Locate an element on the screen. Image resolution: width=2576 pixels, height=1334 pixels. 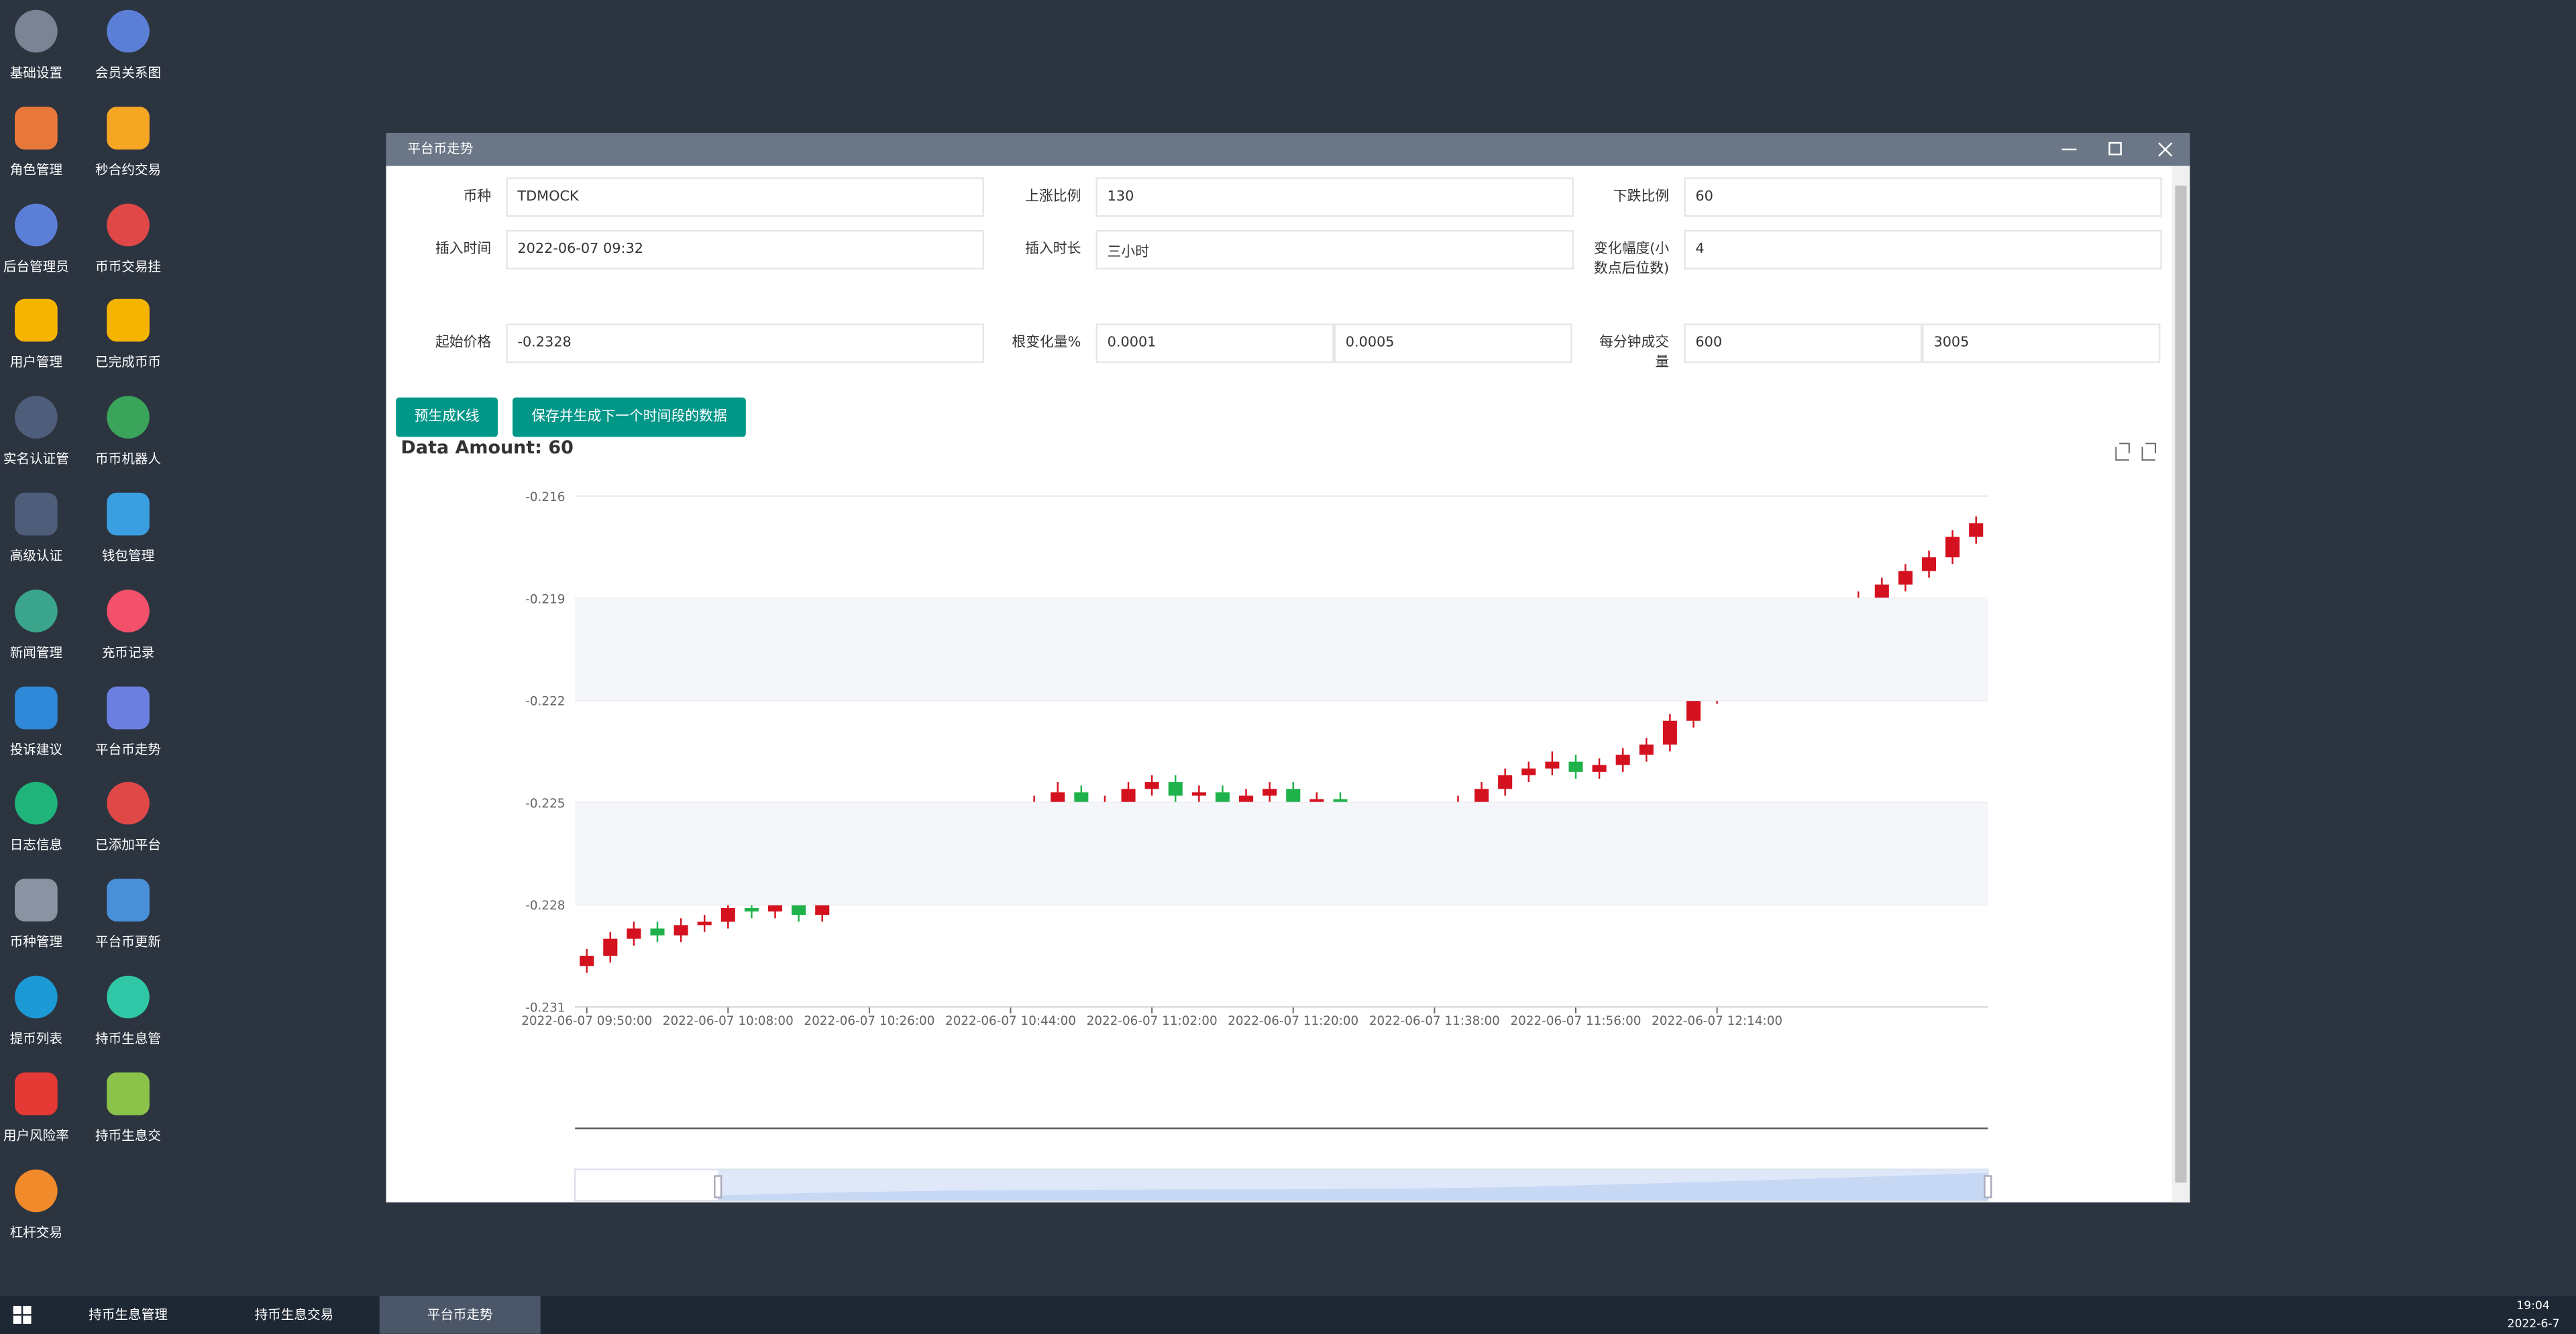
sidebar-label: 平台币更新 is located at coordinates (128, 942).